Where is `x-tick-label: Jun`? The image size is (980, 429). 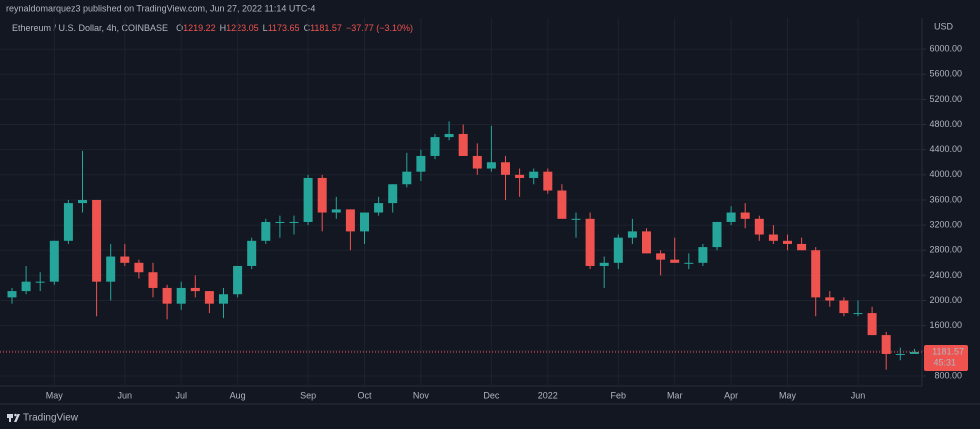
x-tick-label: Jun is located at coordinates (125, 395).